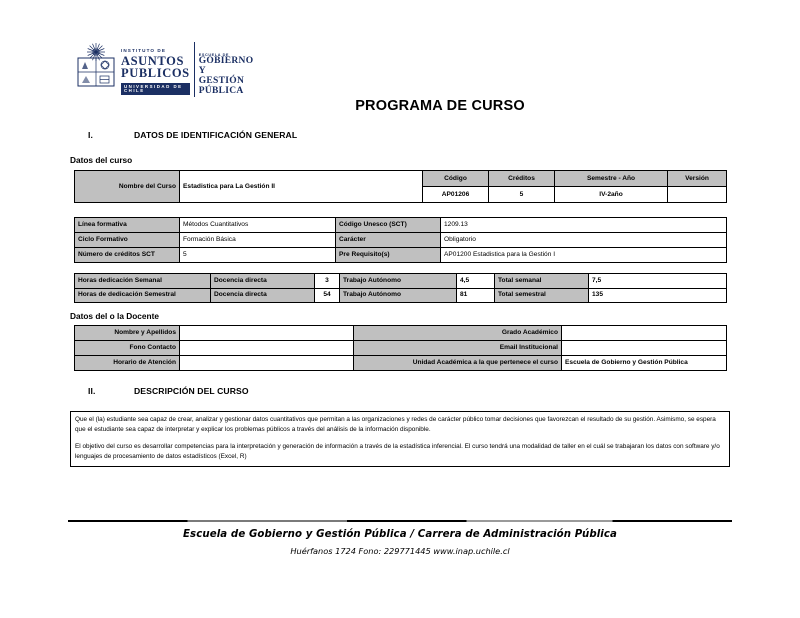 Image resolution: width=800 pixels, height=618 pixels. What do you see at coordinates (583, 225) in the screenshot?
I see `value-codigo-unesco: 1209.13` at bounding box center [583, 225].